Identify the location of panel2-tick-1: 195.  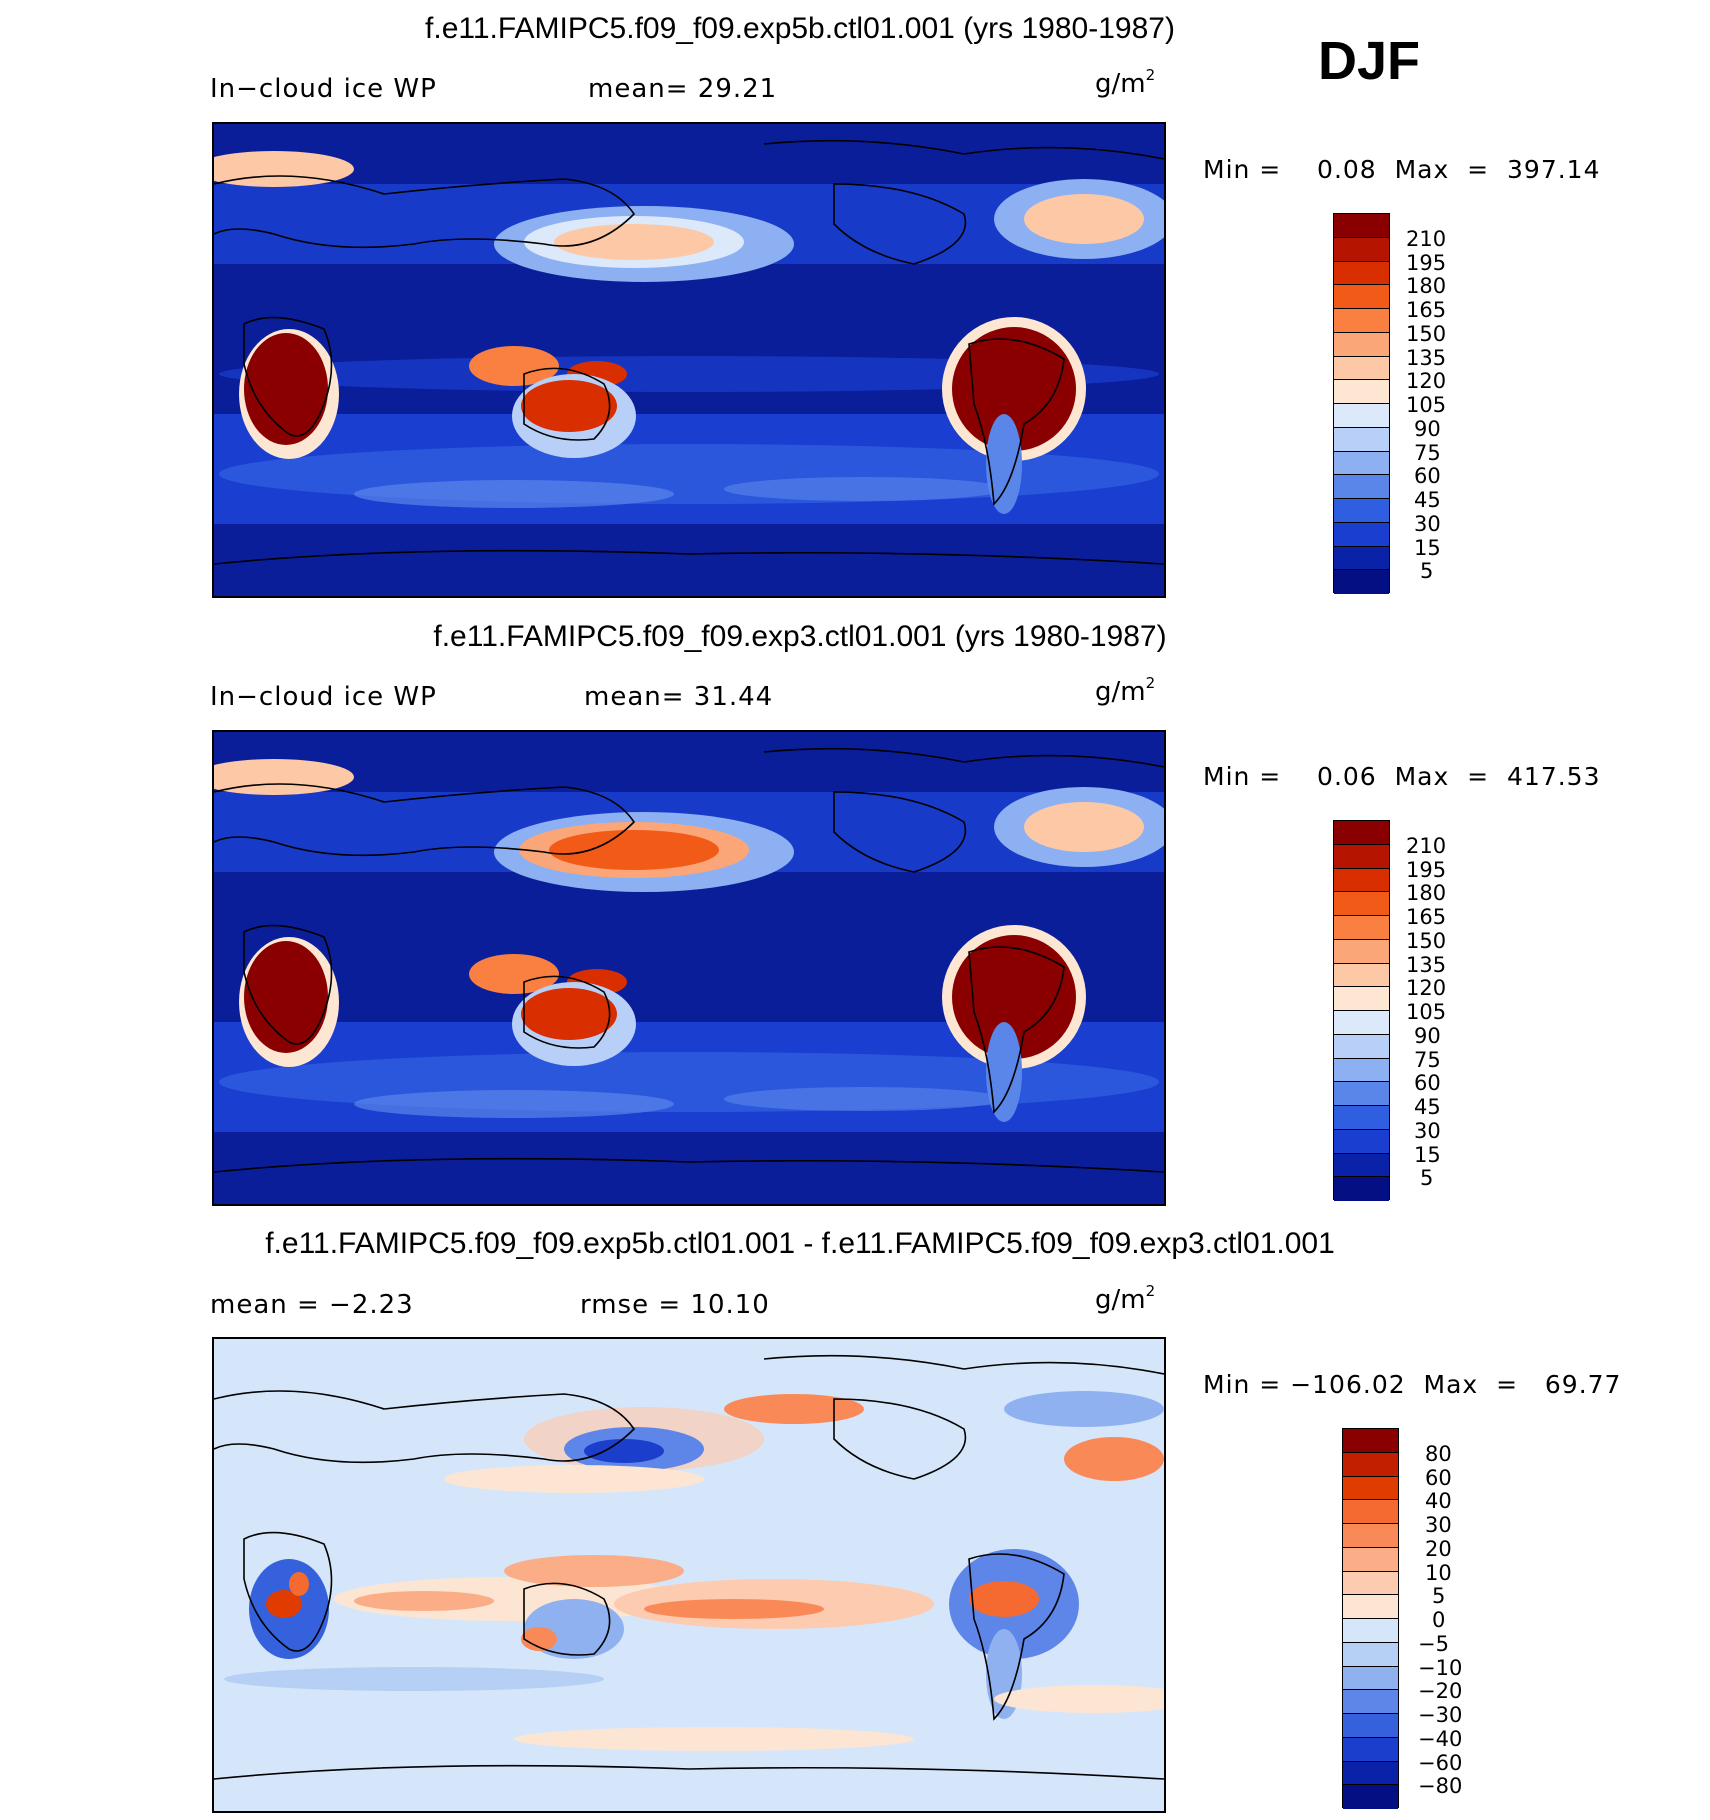
(1426, 870).